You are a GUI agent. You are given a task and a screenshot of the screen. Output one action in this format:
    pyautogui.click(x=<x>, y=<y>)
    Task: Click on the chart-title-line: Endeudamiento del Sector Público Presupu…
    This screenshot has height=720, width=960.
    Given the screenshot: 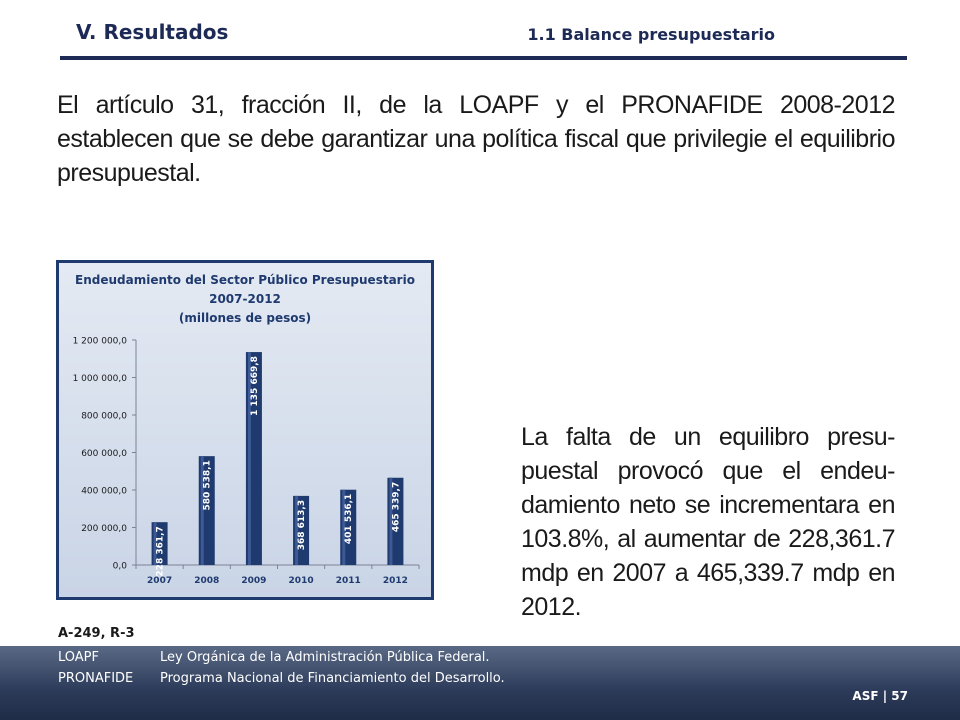 What is the action you would take?
    pyautogui.click(x=245, y=280)
    